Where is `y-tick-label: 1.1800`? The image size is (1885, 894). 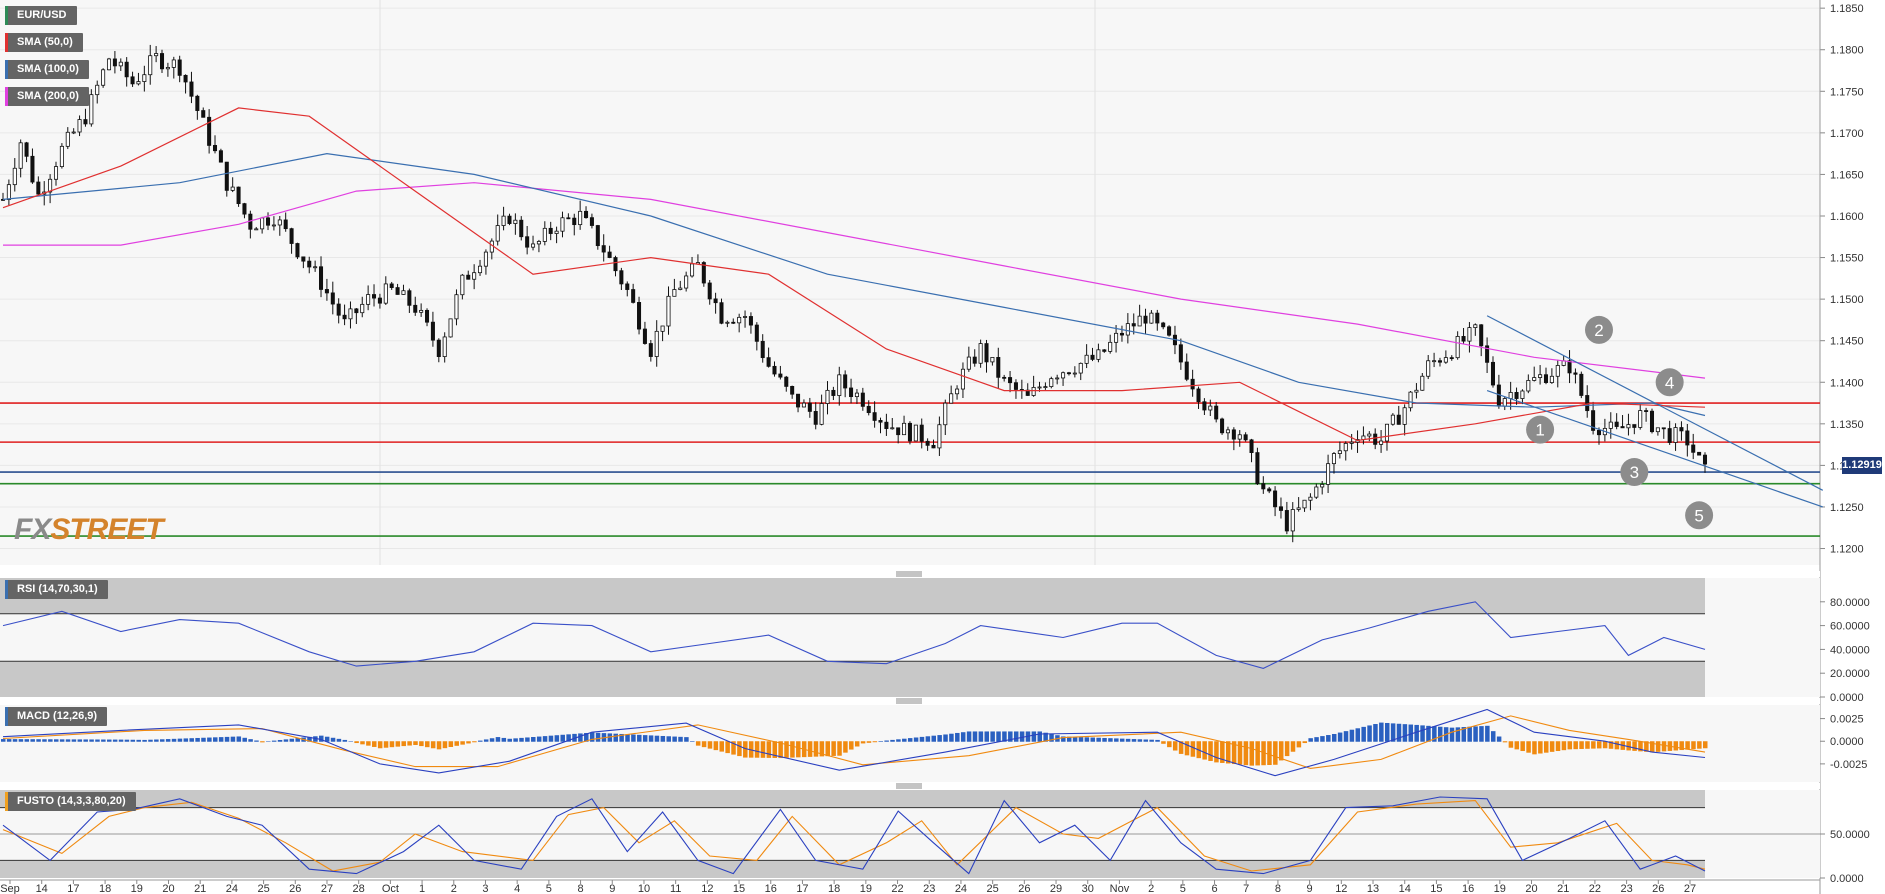
y-tick-label: 1.1800 is located at coordinates (1847, 51).